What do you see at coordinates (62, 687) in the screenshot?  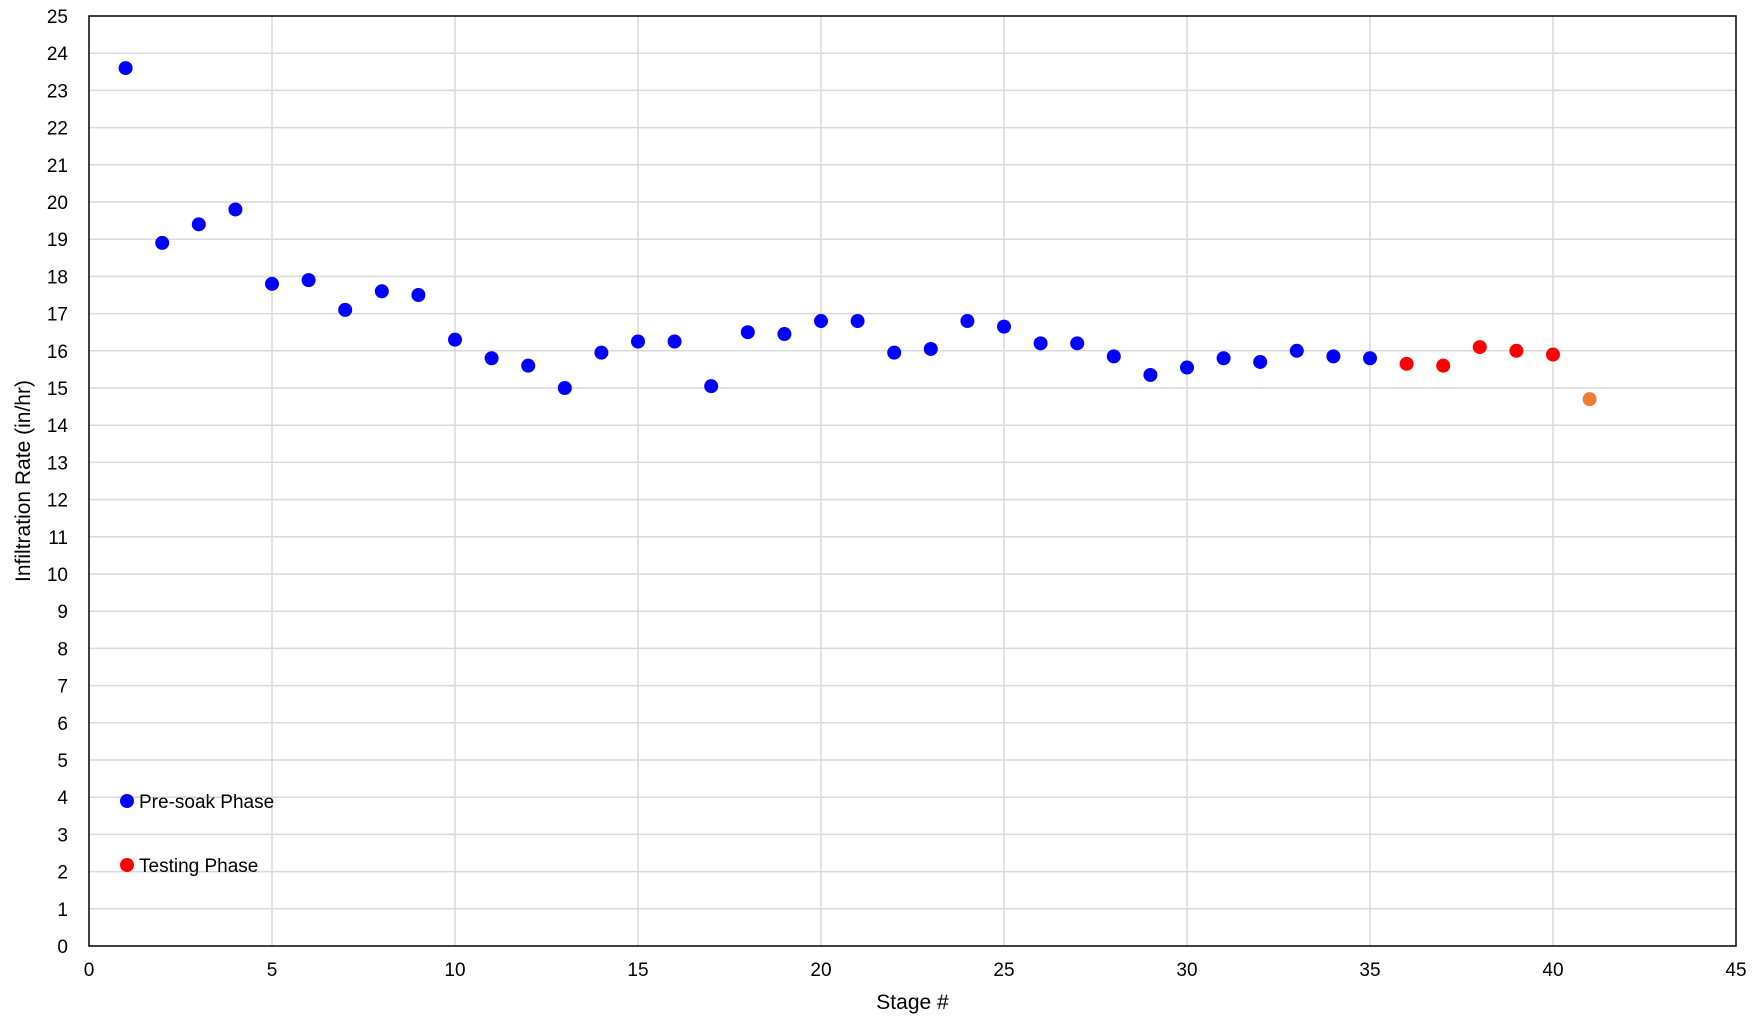 I see `y-tick-label: 7` at bounding box center [62, 687].